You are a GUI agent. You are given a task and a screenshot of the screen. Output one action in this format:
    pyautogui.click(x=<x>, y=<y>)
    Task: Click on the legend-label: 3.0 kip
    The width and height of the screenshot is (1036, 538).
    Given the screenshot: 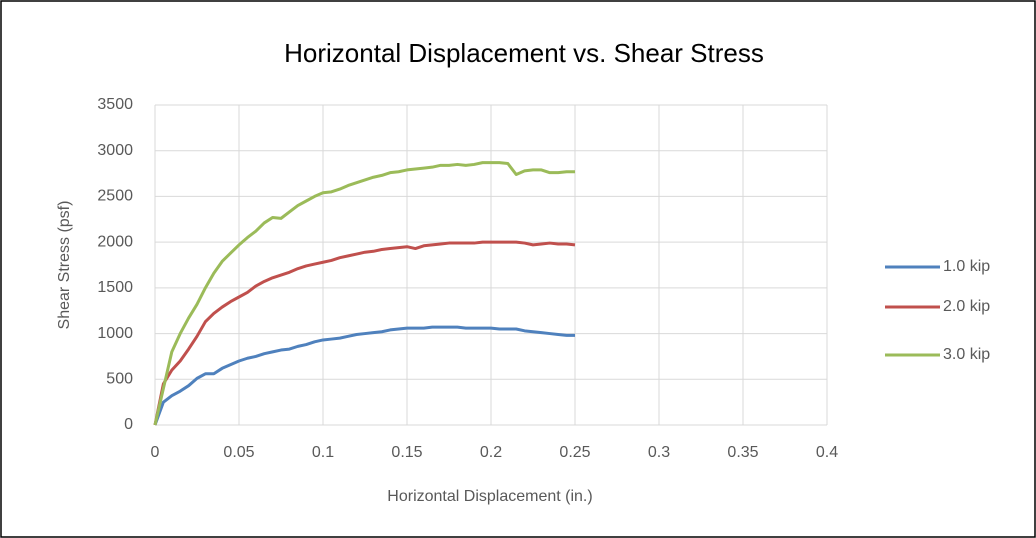 What is the action you would take?
    pyautogui.click(x=966, y=354)
    